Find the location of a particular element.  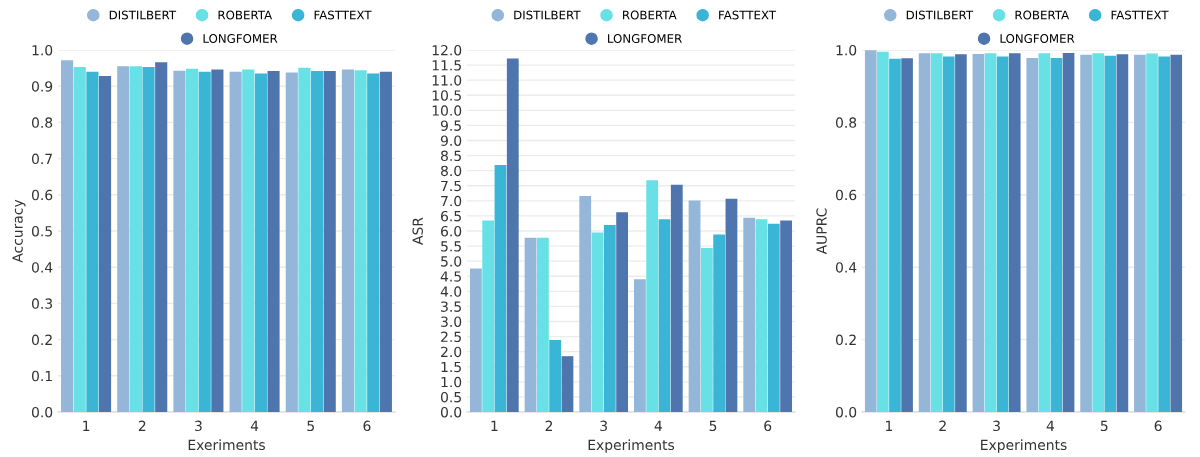

y-axis-title: ASR is located at coordinates (417, 231).